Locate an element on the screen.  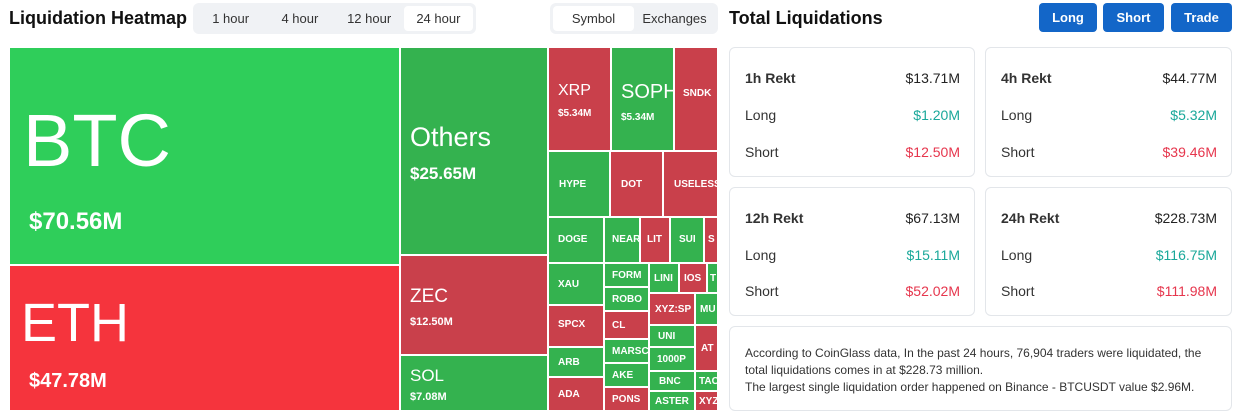
cell-symbol: ETH is located at coordinates (75, 323).